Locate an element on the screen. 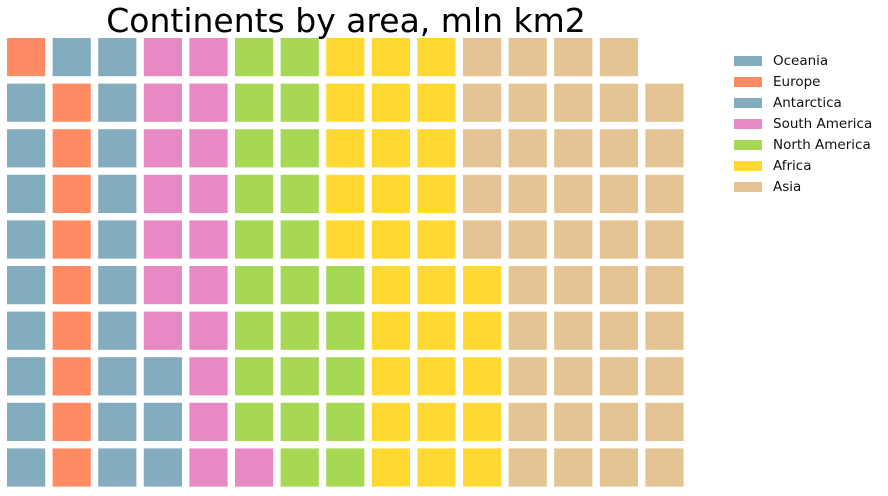  legend-swatch-asia is located at coordinates (748, 186).